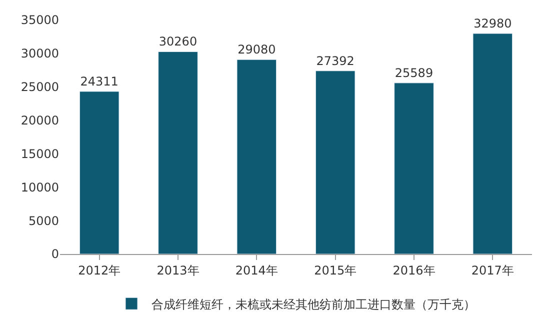 The width and height of the screenshot is (552, 330). I want to click on y-tick-label: 35000, so click(39, 20).